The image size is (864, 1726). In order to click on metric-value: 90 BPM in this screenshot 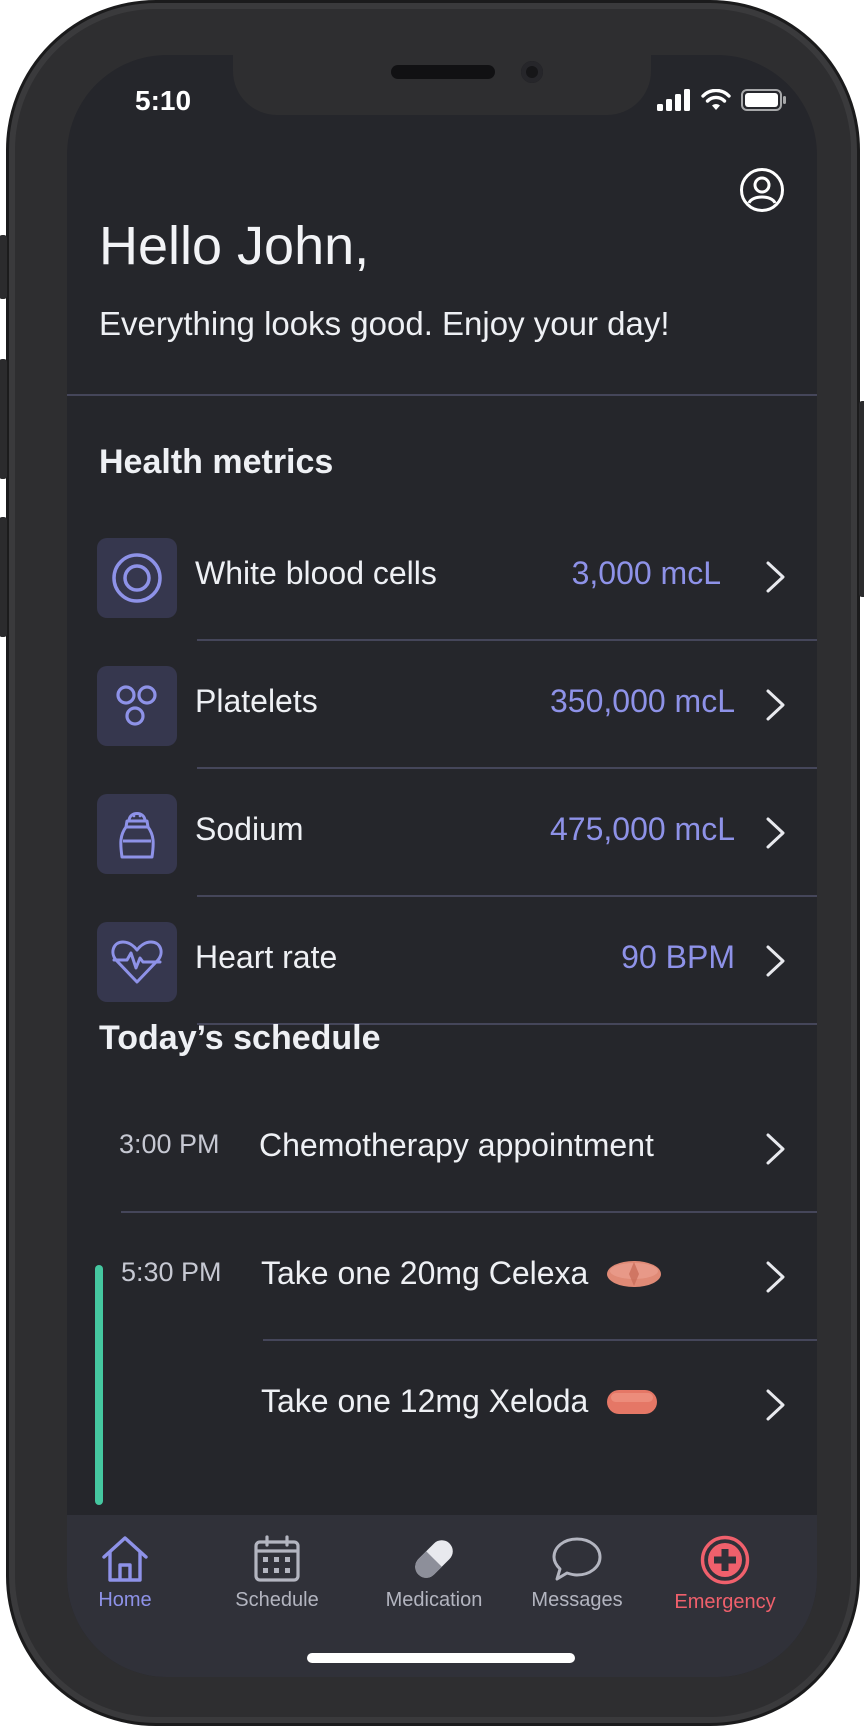, I will do `click(678, 957)`.